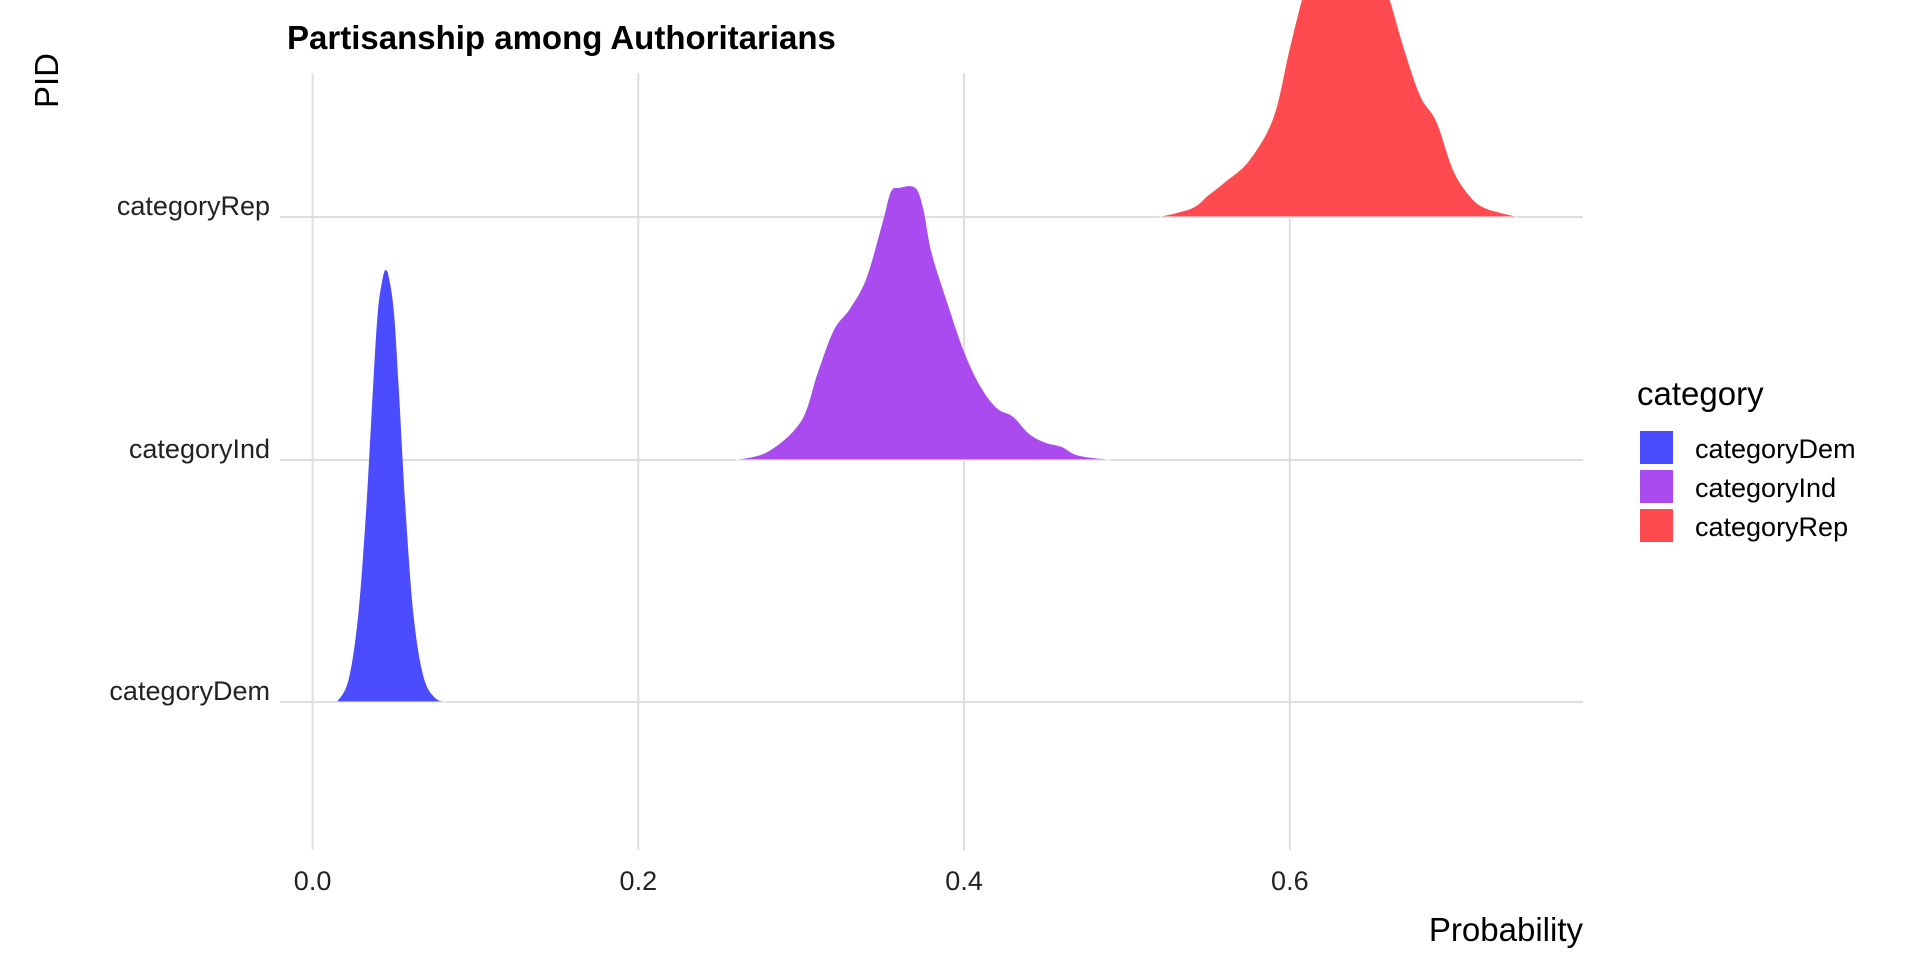 This screenshot has width=1920, height=960. I want to click on legend-swatch-ind, so click(1656, 486).